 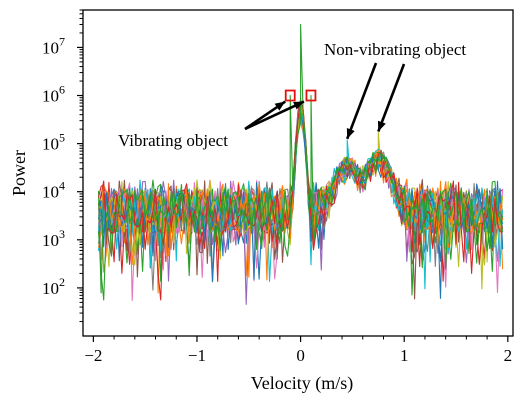 I want to click on annotation-vibrating-object: Vibrating object, so click(x=173, y=140).